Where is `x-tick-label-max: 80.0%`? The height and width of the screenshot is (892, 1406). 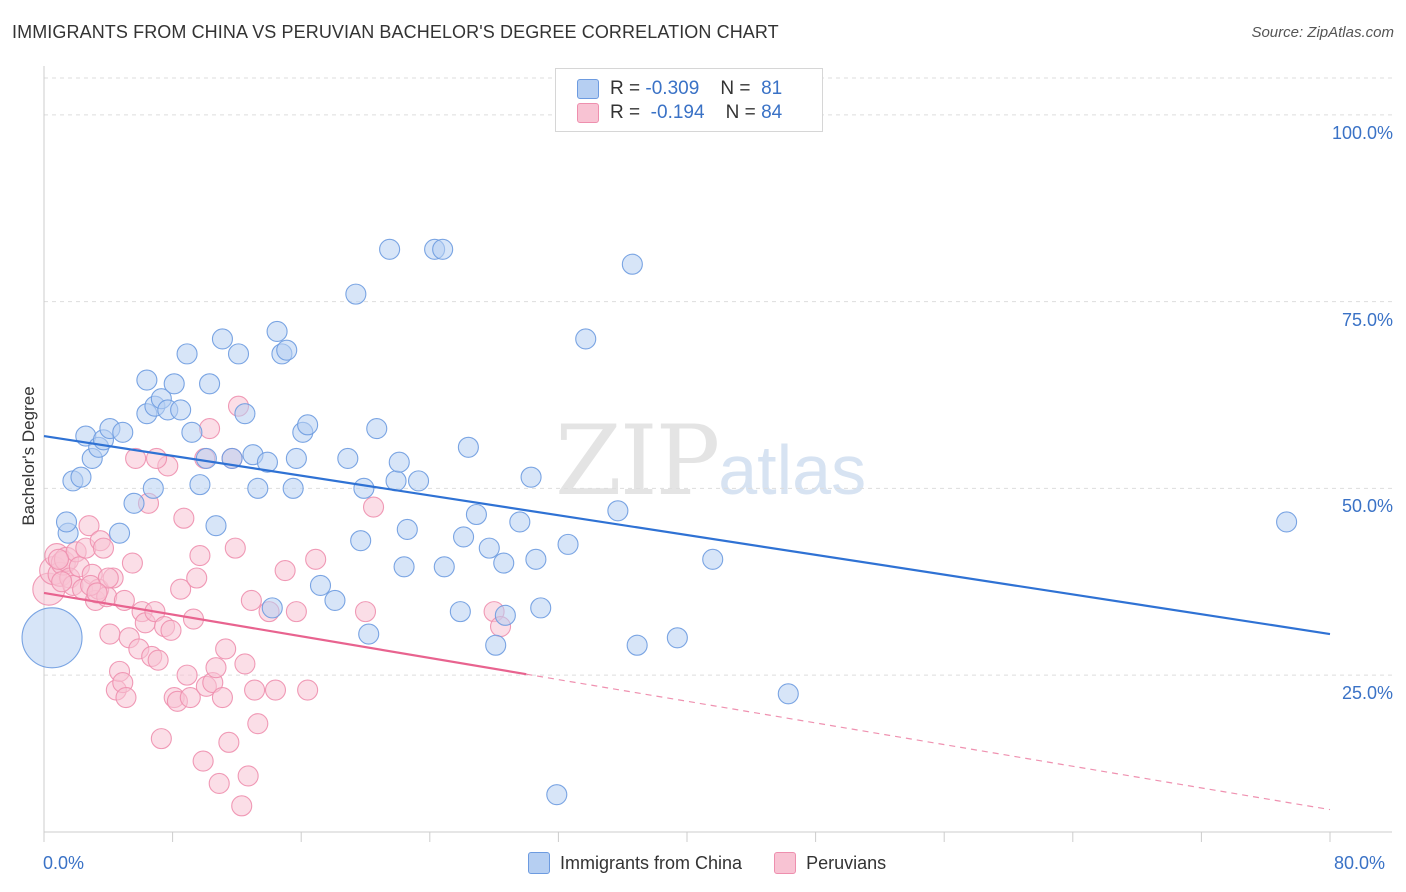
x-tick-label-max: 80.0% is located at coordinates (1360, 863).